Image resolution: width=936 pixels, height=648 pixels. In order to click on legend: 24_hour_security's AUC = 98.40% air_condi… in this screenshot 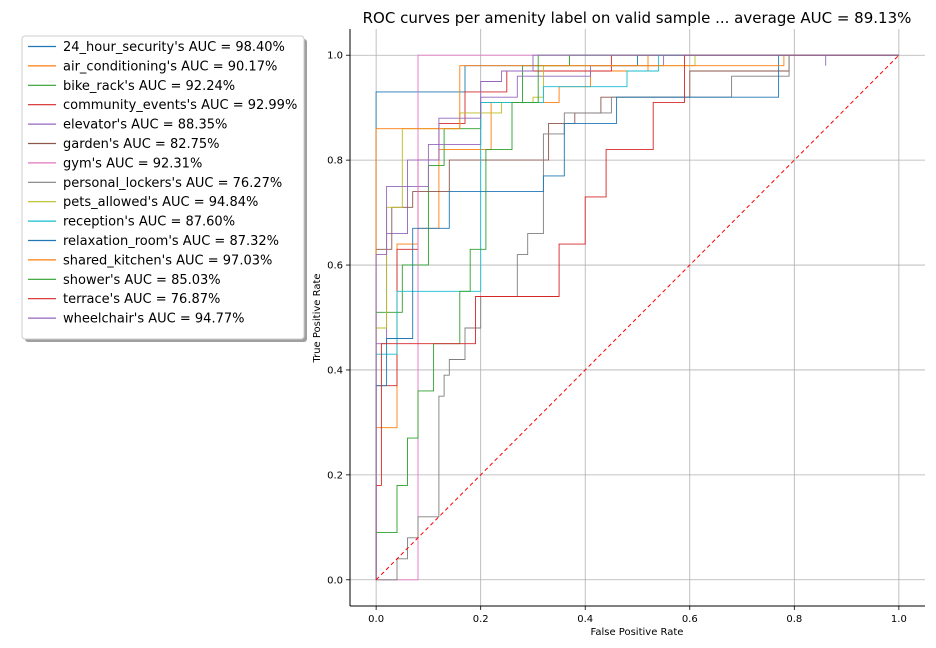, I will do `click(164, 188)`.